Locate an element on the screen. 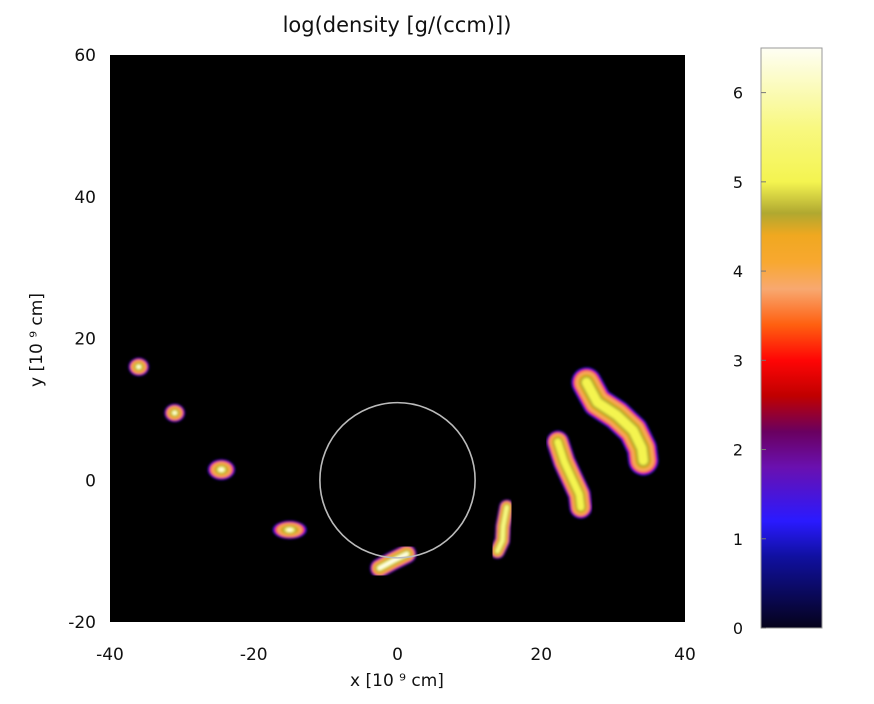 This screenshot has width=874, height=704. reference-circle is located at coordinates (397, 480).